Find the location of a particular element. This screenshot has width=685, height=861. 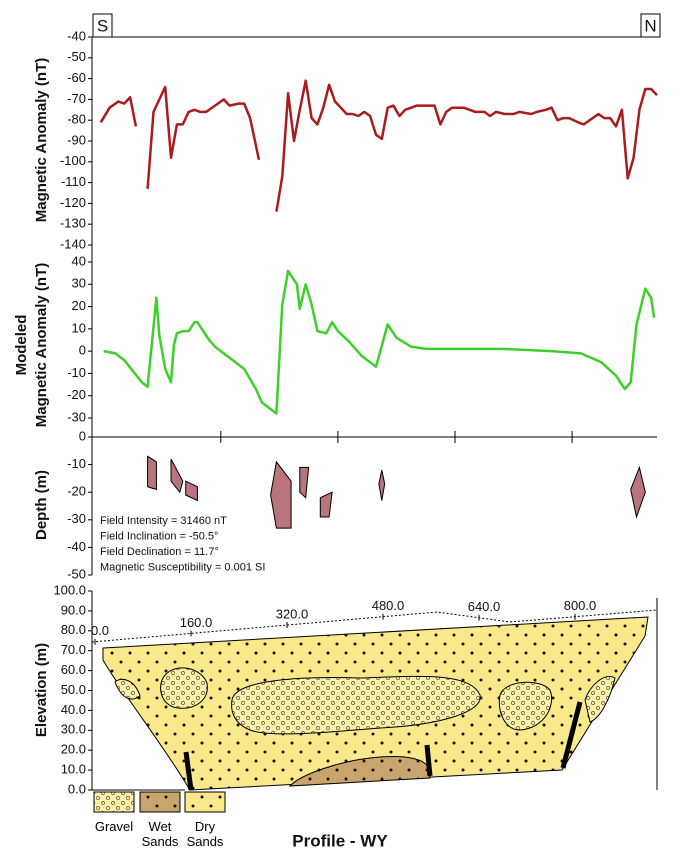

y-tick-label: 20 is located at coordinates (79, 305).